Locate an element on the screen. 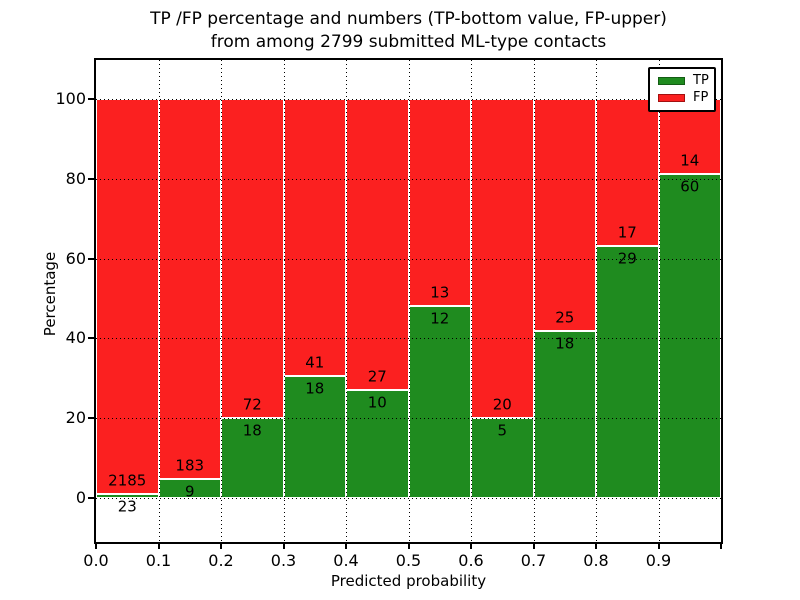  fp-count-label: 183 is located at coordinates (190, 465).